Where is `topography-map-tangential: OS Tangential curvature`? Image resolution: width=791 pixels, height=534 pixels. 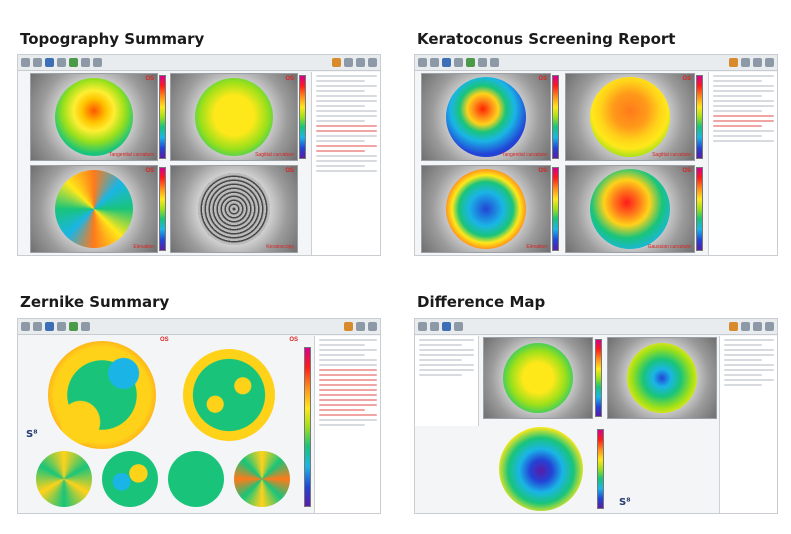 topography-map-tangential: OS Tangential curvature is located at coordinates (94, 117).